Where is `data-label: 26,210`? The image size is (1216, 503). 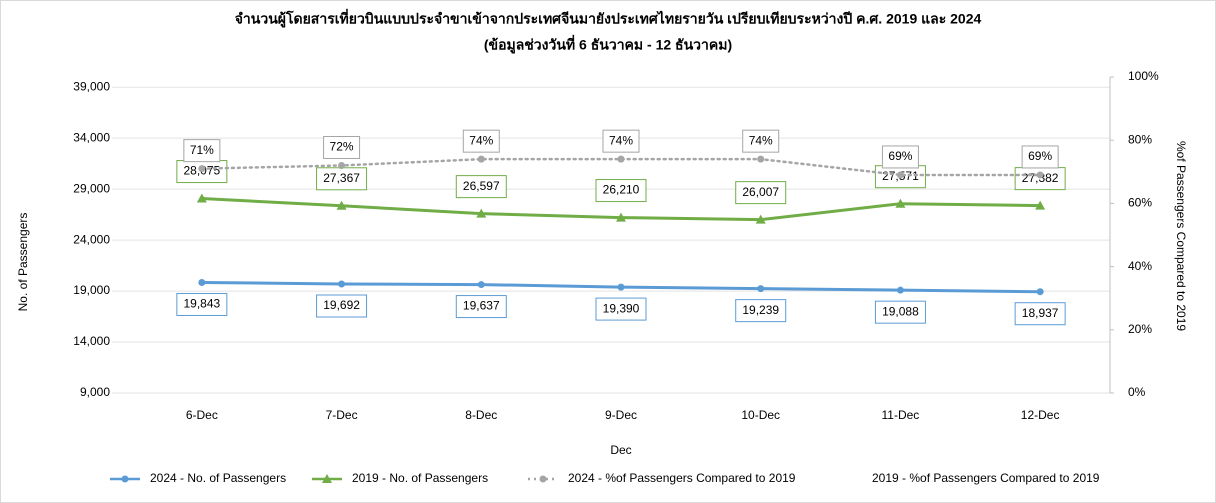
data-label: 26,210 is located at coordinates (621, 190).